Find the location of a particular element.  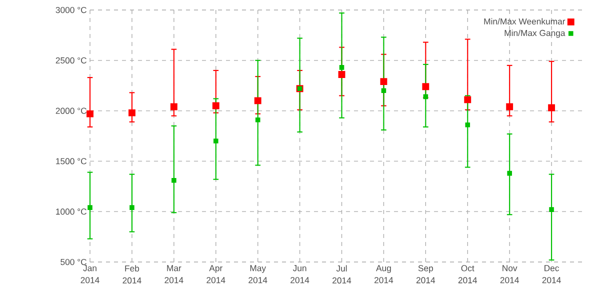

x-tick-label: Sep 2014 is located at coordinates (426, 274).